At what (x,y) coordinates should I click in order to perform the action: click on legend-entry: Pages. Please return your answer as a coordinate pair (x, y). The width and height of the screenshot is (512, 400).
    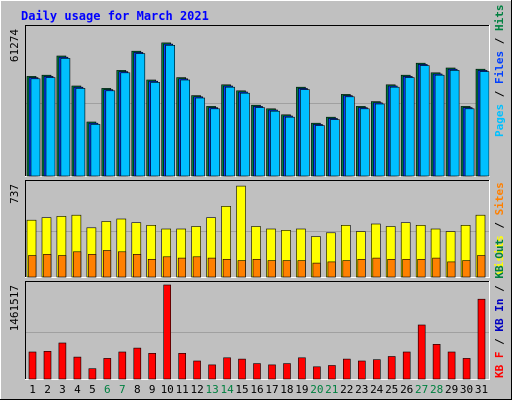
    Looking at the image, I should click on (499, 120).